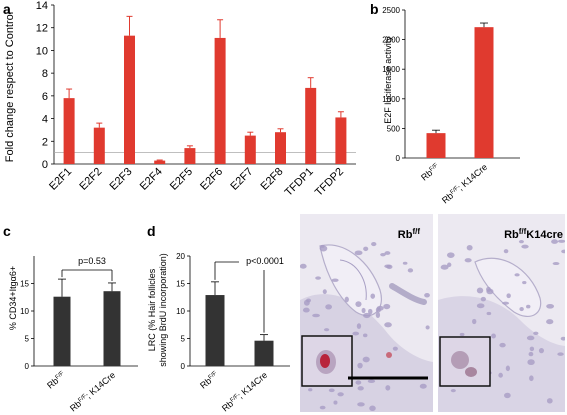 The image size is (567, 415). What do you see at coordinates (92, 392) in the screenshot?
I see `chart-c-category-label: RbF/F; K14Cre` at bounding box center [92, 392].